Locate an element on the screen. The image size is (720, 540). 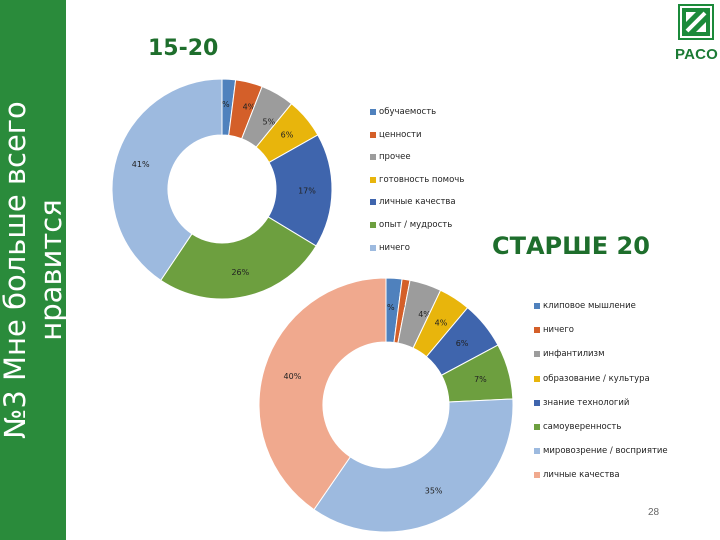
chart-2-legend-label-1: клиповое мышление is located at coordinates (589, 306).